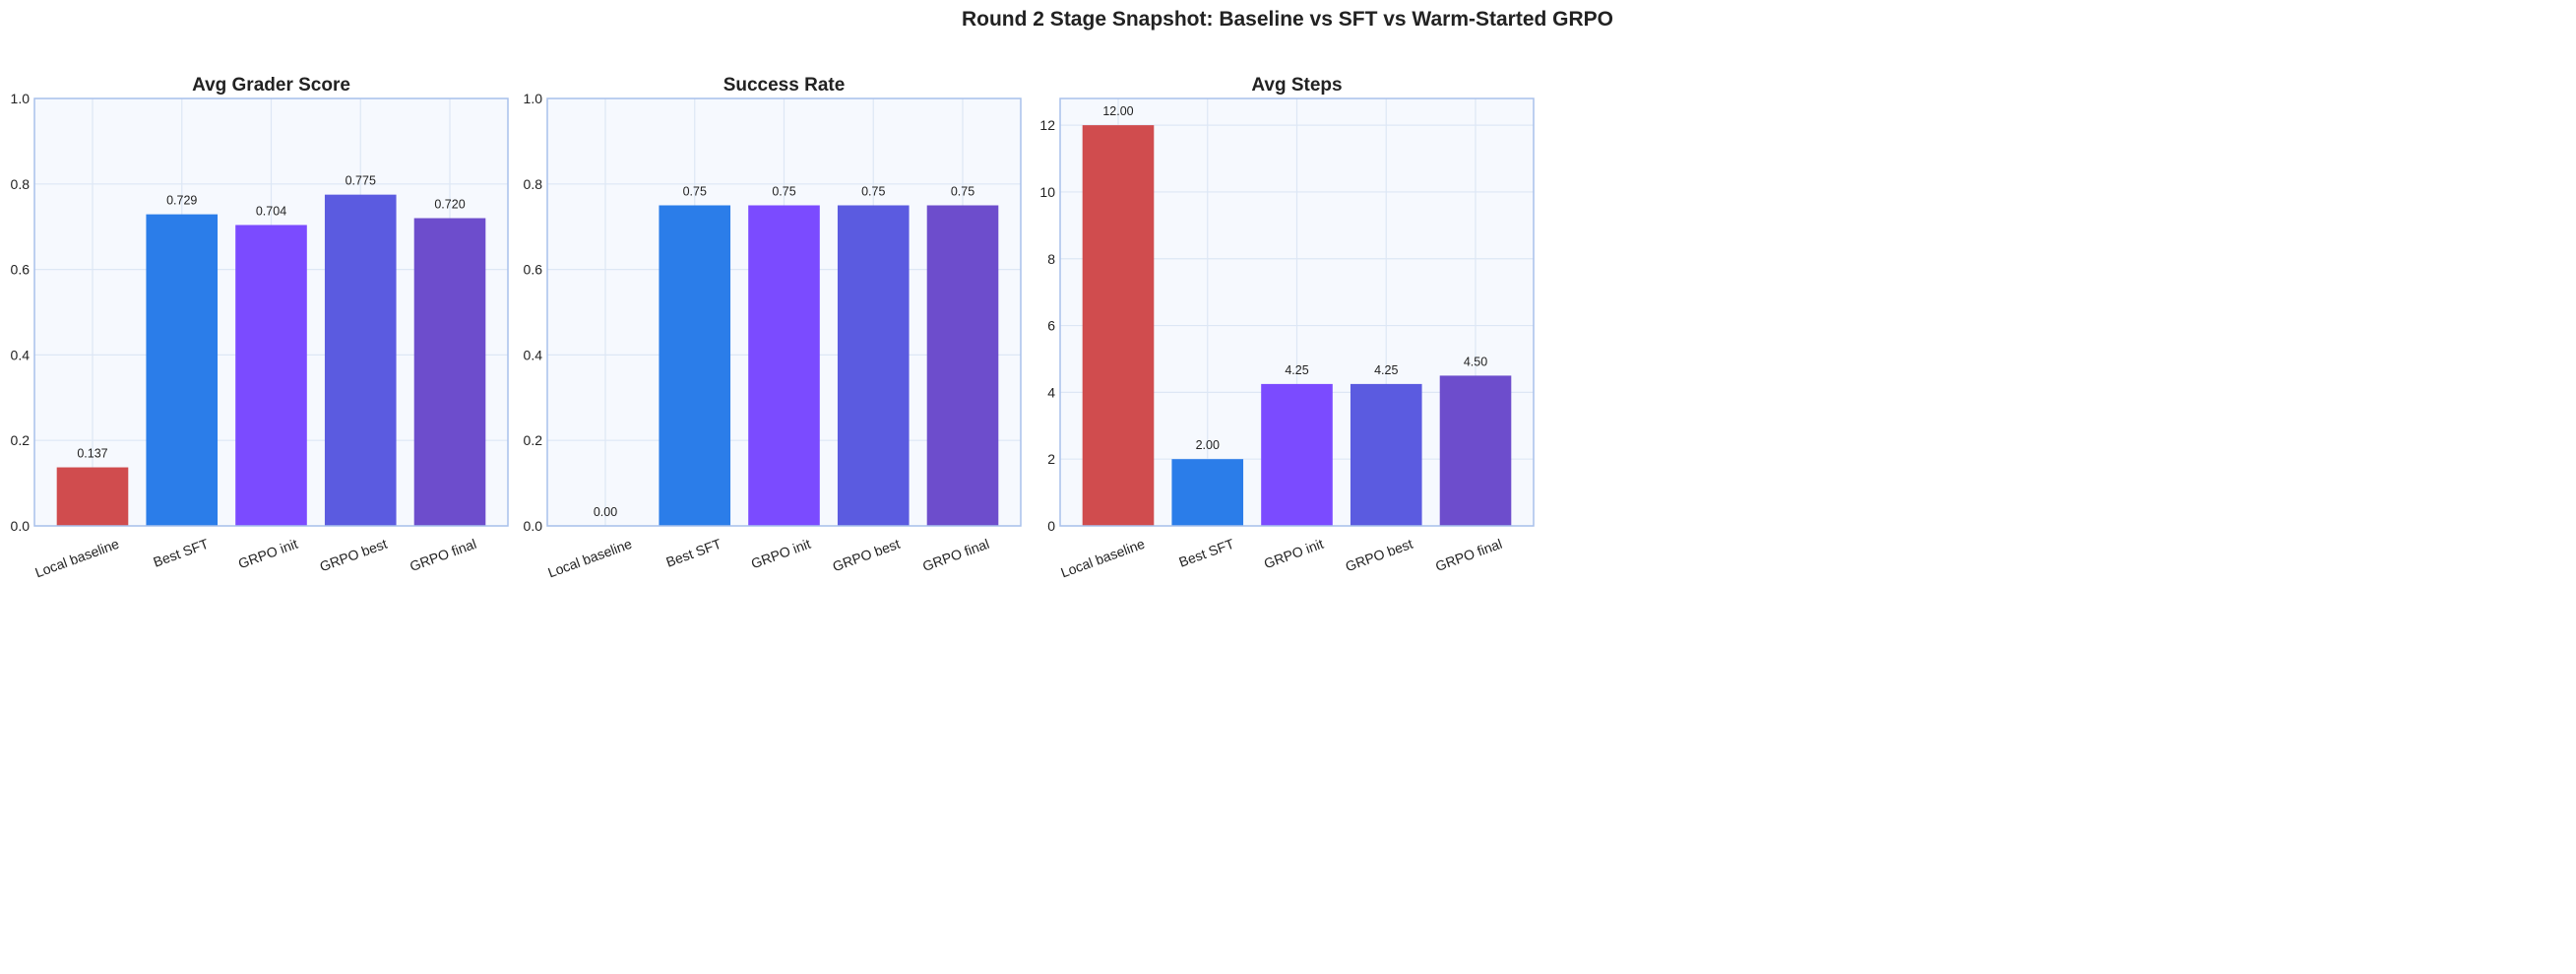 Image resolution: width=2576 pixels, height=974 pixels. Describe the element at coordinates (1051, 392) in the screenshot. I see `y-tick-label: 4` at that location.